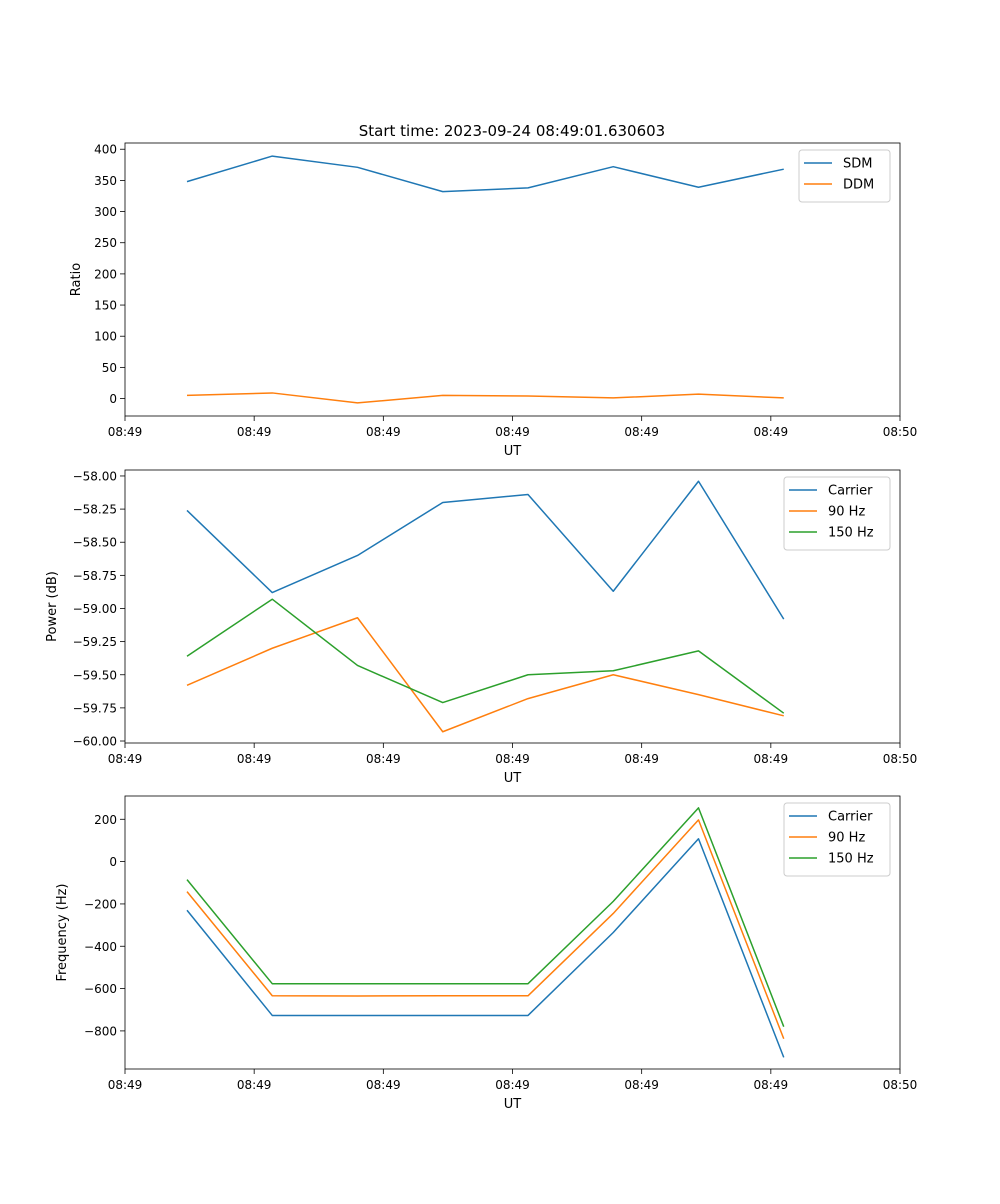 Image resolution: width=1000 pixels, height=1204 pixels. Describe the element at coordinates (76, 279) in the screenshot. I see `y-axis-label: Ratio` at that location.